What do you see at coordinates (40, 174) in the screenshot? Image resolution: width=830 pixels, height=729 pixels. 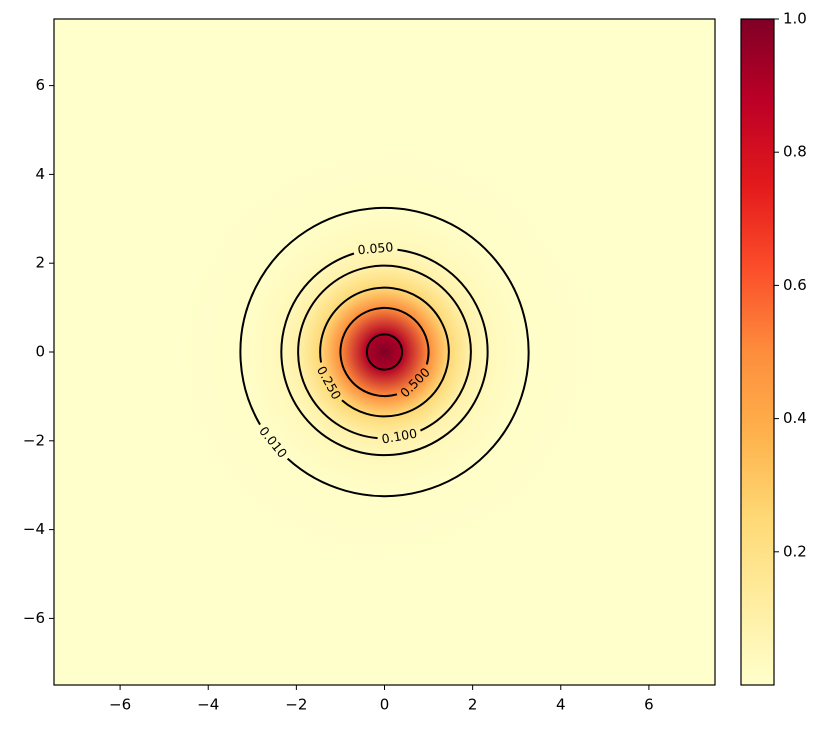 I see `y-tick-label: 4` at bounding box center [40, 174].